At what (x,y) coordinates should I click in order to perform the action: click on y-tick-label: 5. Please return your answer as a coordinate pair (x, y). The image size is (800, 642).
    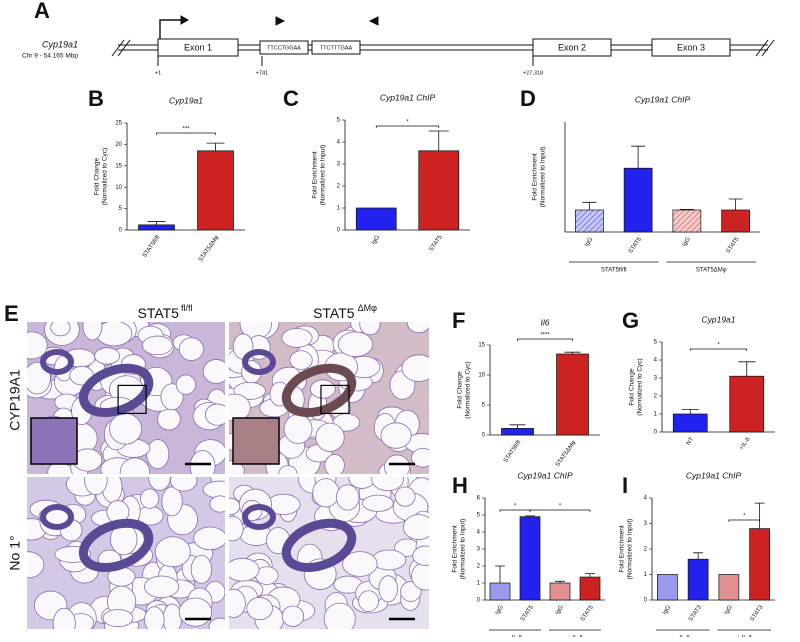
    Looking at the image, I should click on (479, 516).